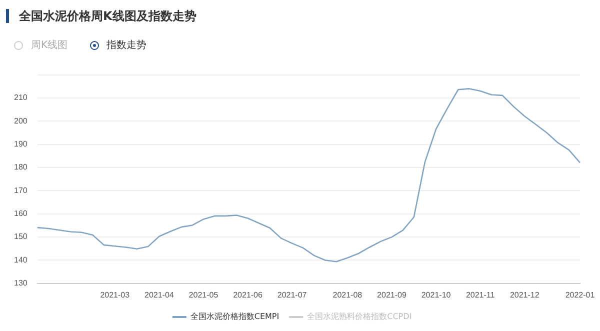 The width and height of the screenshot is (600, 331). I want to click on y-tick-label: 130, so click(21, 283).